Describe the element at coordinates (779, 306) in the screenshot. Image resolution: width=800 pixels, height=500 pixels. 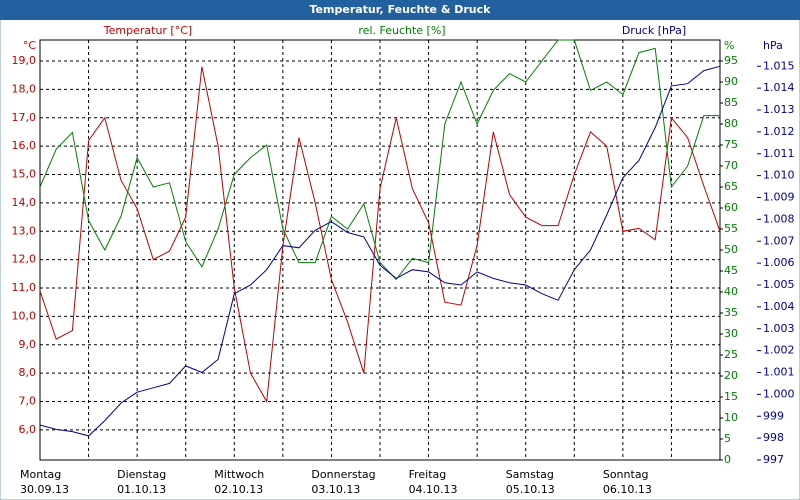
I see `y3-tick-label: 1.004` at that location.